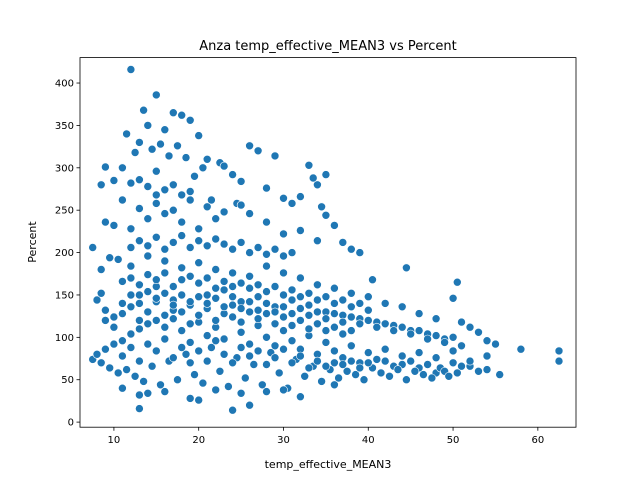 The width and height of the screenshot is (640, 480). What do you see at coordinates (64, 211) in the screenshot?
I see `y-tick-label: 250` at bounding box center [64, 211].